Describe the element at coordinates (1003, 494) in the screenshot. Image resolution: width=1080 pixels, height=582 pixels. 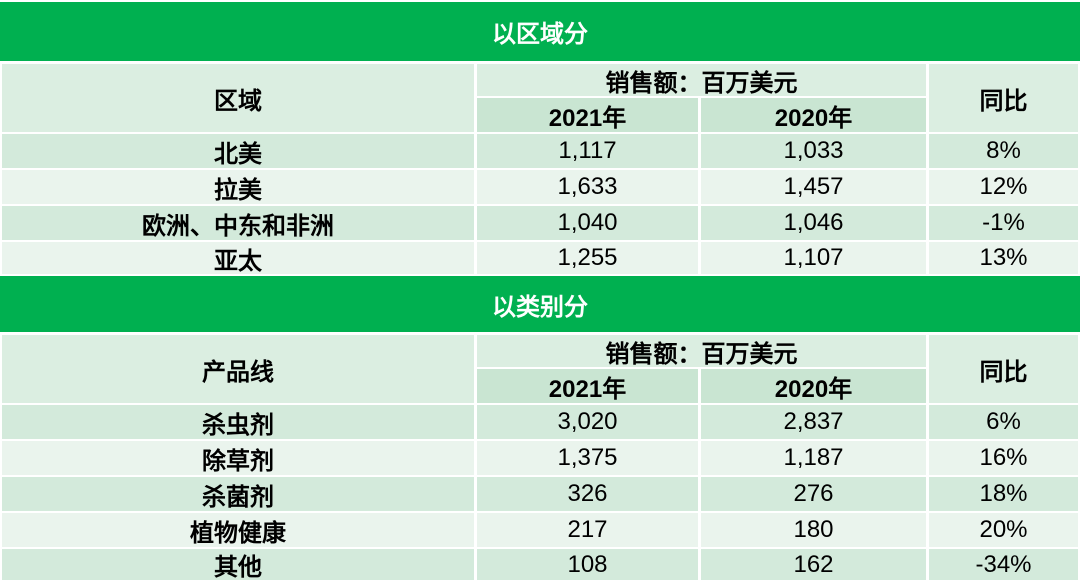
I see `cell-yoy: 18%` at that location.